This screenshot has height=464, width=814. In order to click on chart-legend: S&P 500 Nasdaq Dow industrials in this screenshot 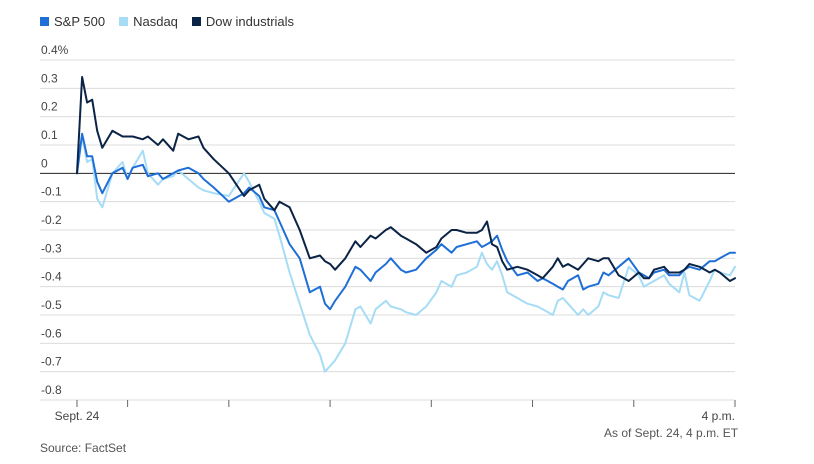, I will do `click(167, 21)`.